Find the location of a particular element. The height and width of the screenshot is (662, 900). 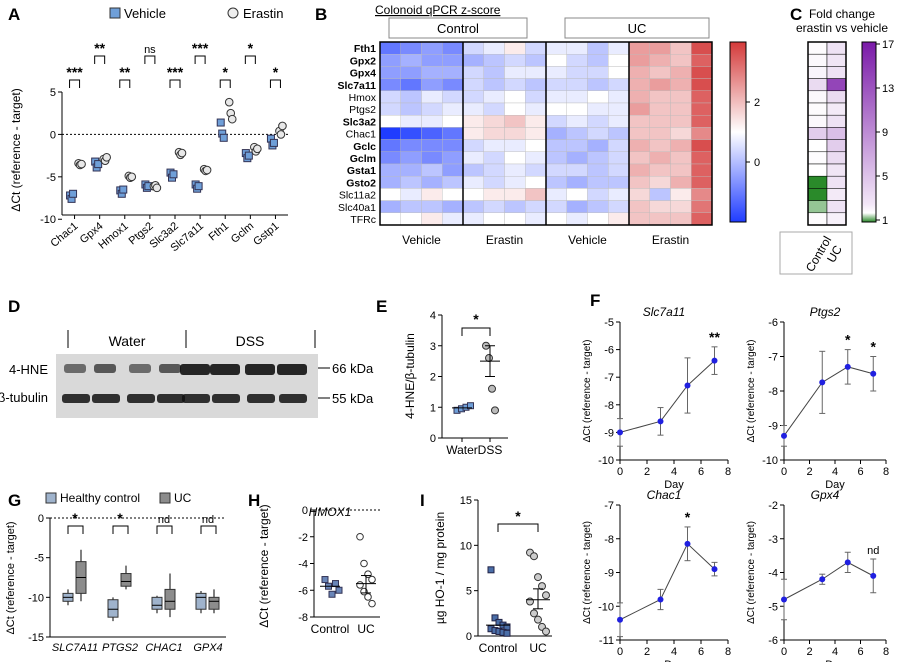

h-title: HMOX1 is located at coordinates (330, 512).